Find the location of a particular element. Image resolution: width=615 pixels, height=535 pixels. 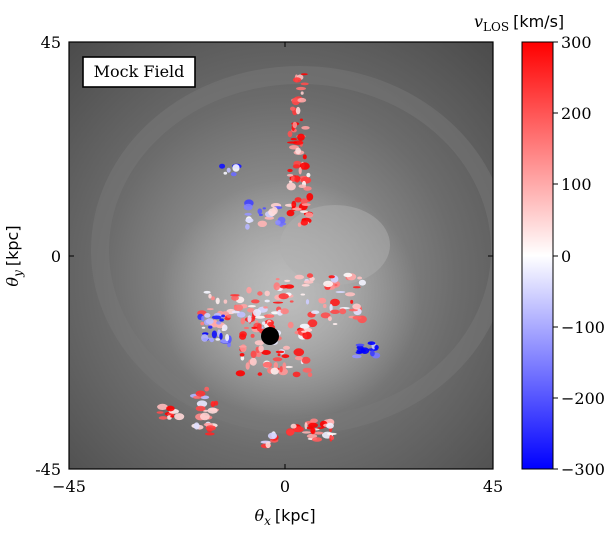

y-tick-bottom: -45 is located at coordinates (48, 469).